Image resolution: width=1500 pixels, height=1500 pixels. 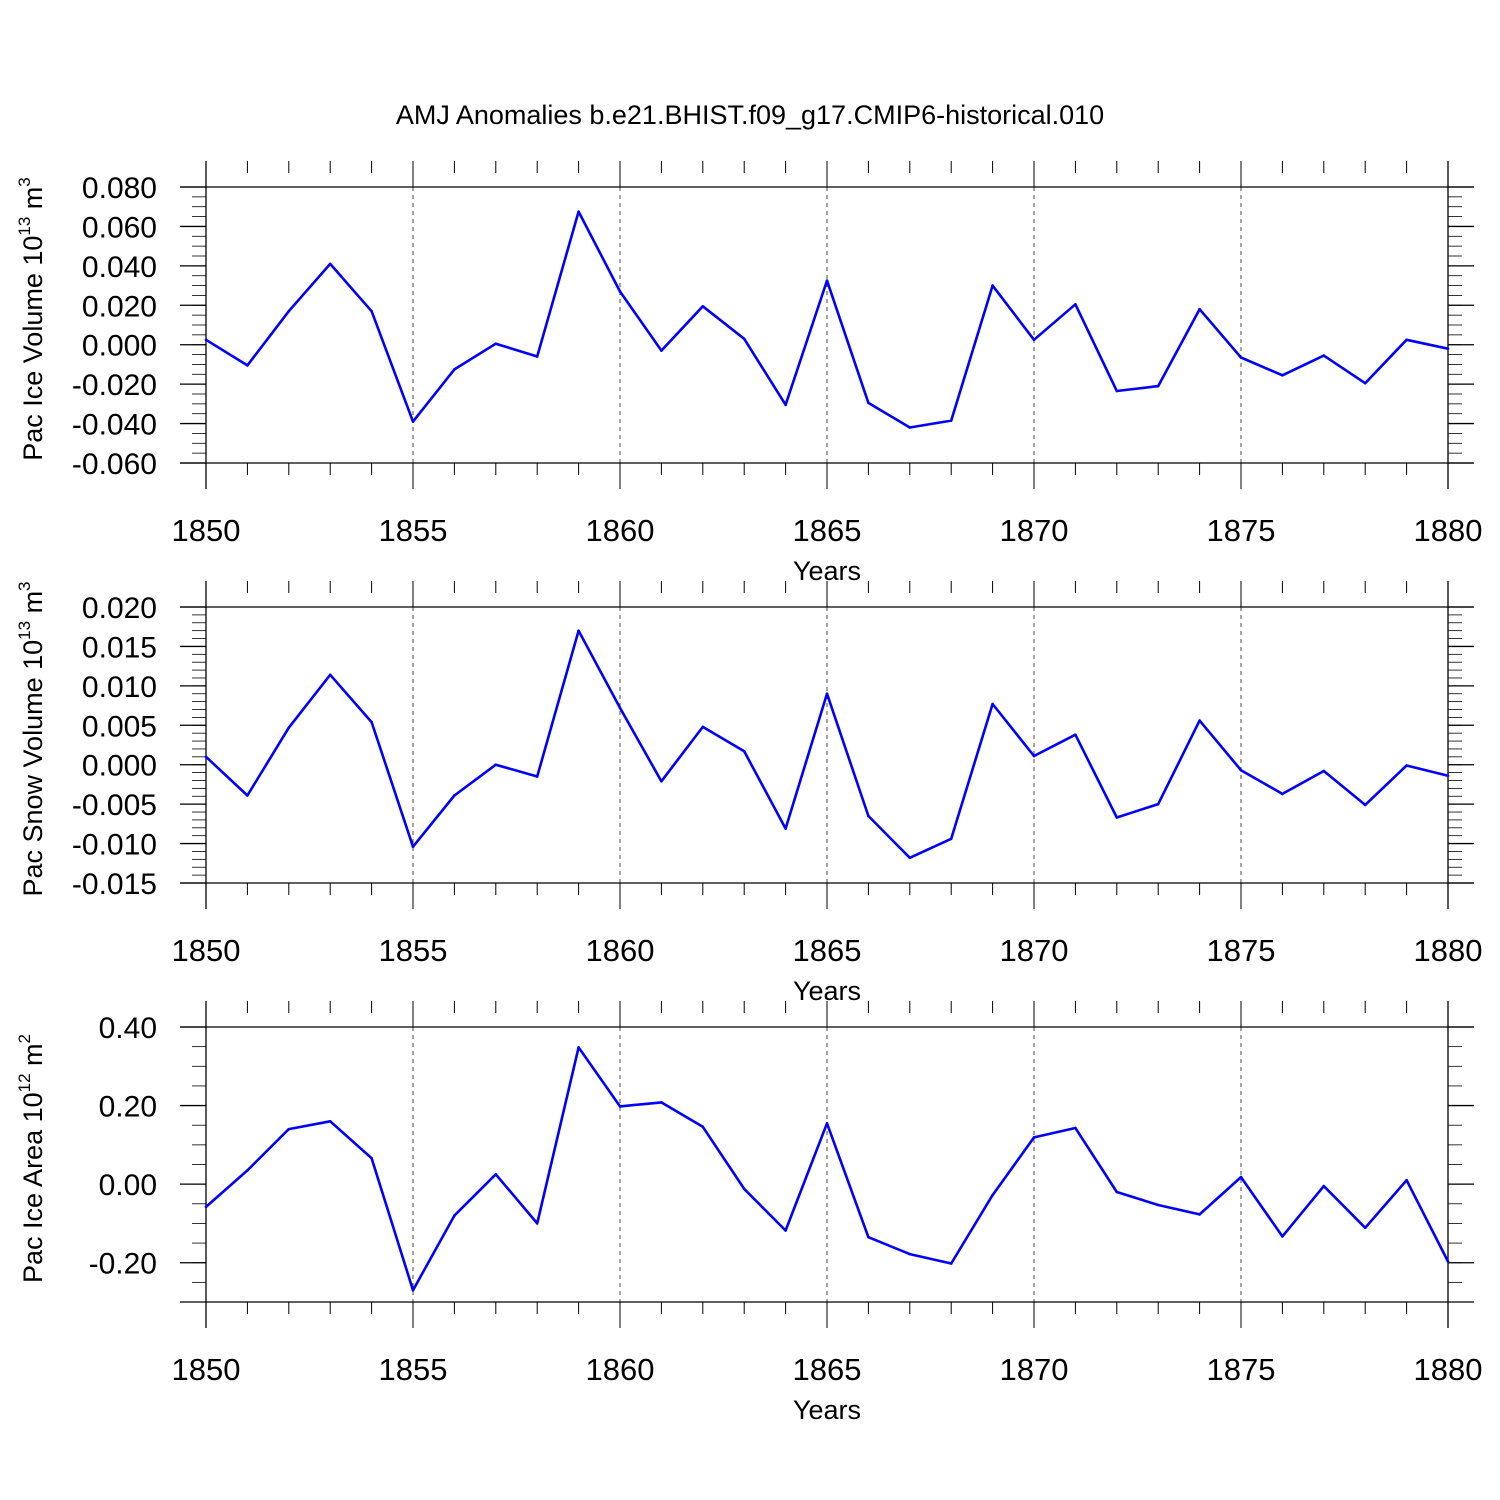 What do you see at coordinates (119, 726) in the screenshot?
I see `snow-volume-ytick-label: 0.005` at bounding box center [119, 726].